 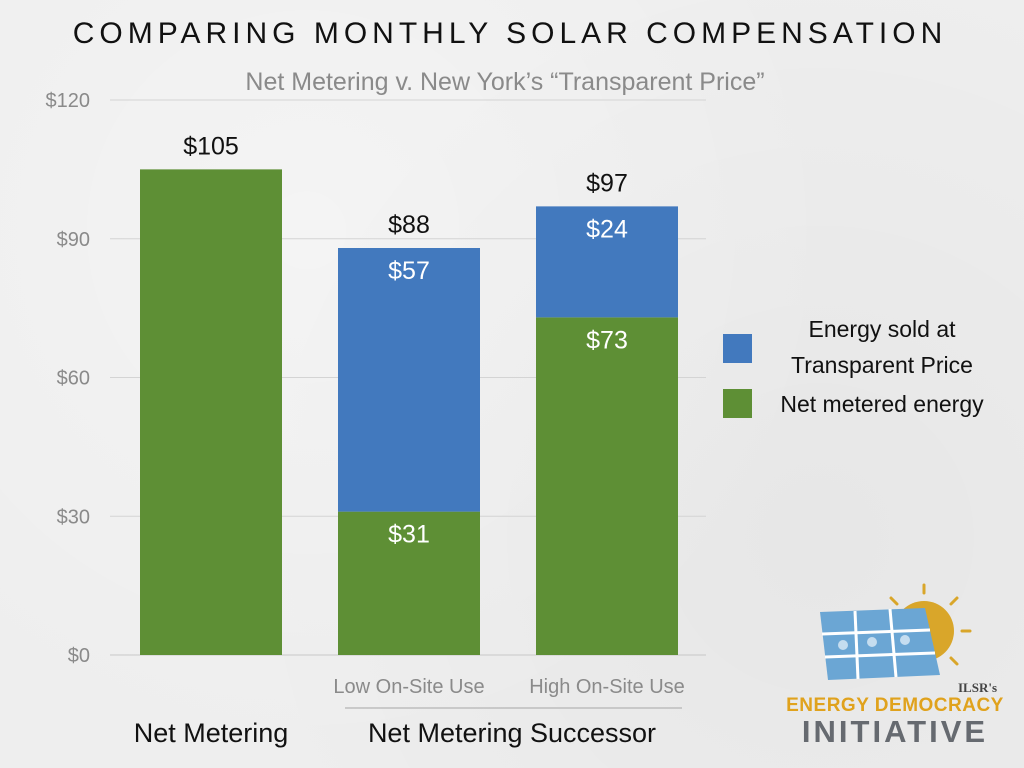 I want to click on chart-title: COMPARING MONTHLY SOLAR COMPENSATION, so click(x=510, y=33).